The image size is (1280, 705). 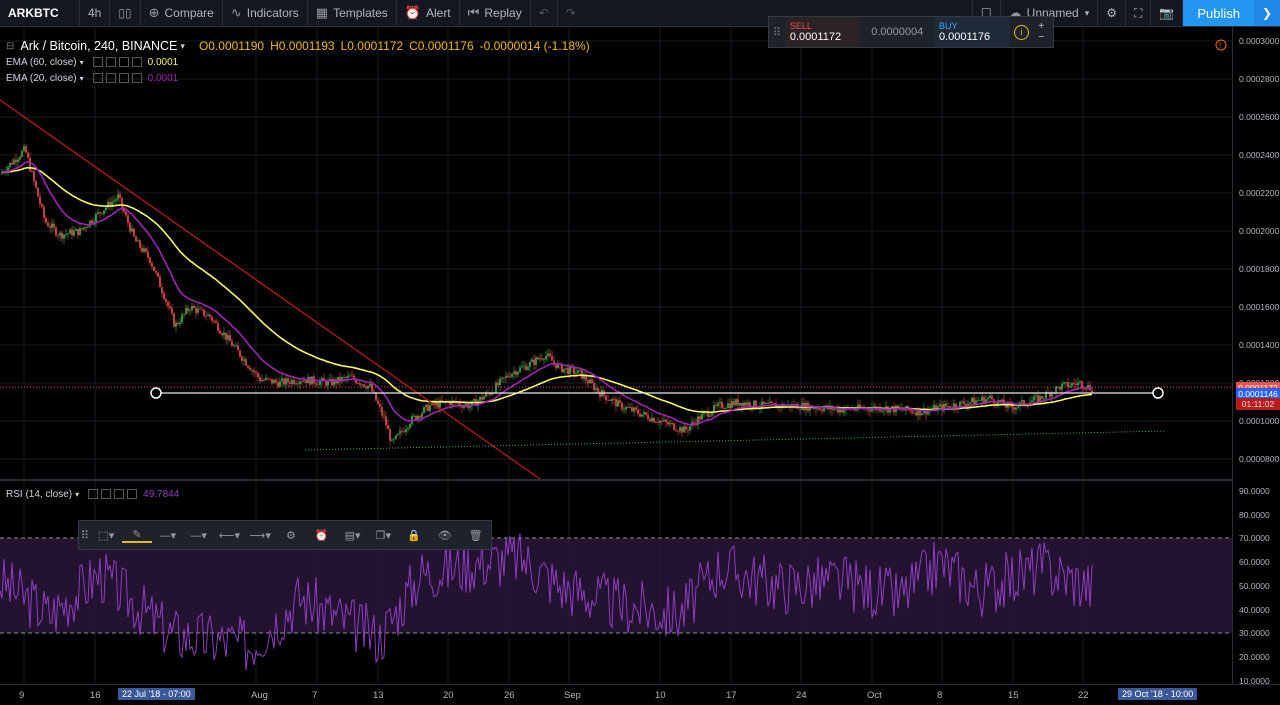 I want to click on line-style-button: —▾, so click(x=167, y=535).